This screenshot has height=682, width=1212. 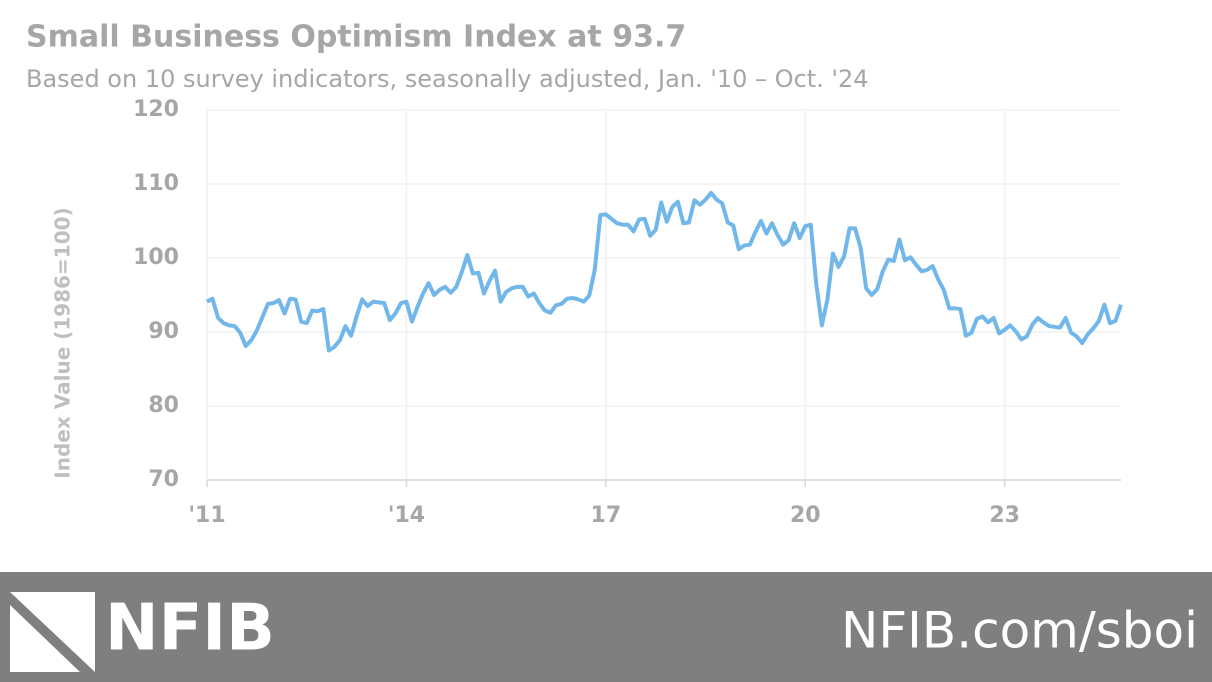 What do you see at coordinates (163, 479) in the screenshot?
I see `y-tick-label: 70` at bounding box center [163, 479].